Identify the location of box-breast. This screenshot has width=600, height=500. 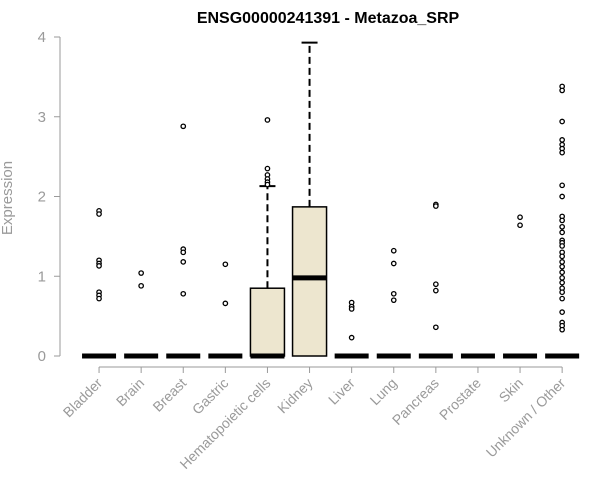
(183, 241).